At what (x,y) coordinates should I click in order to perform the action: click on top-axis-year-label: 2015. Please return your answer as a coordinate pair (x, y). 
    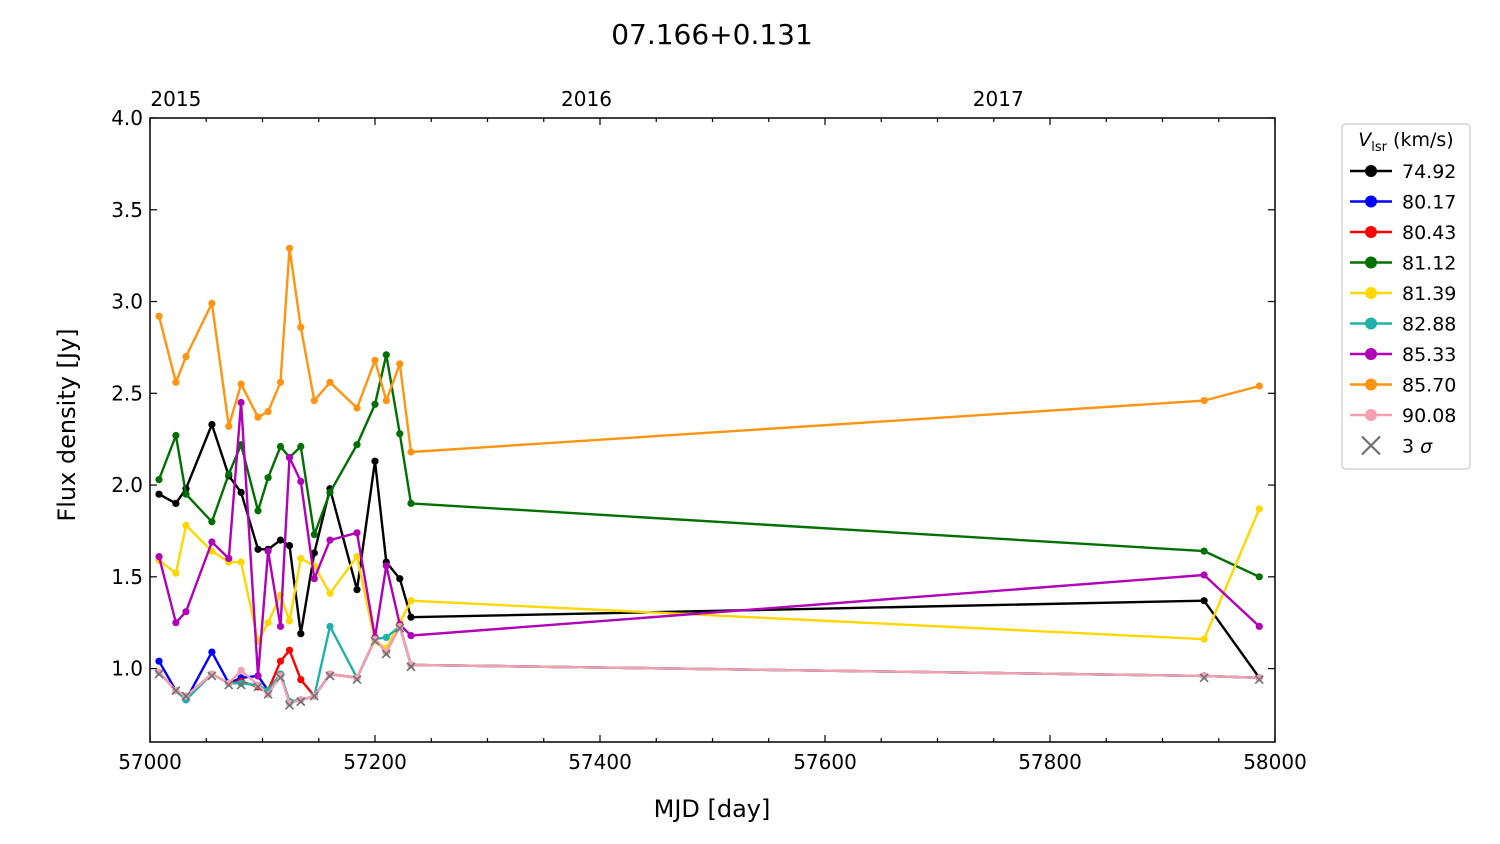
    Looking at the image, I should click on (175, 99).